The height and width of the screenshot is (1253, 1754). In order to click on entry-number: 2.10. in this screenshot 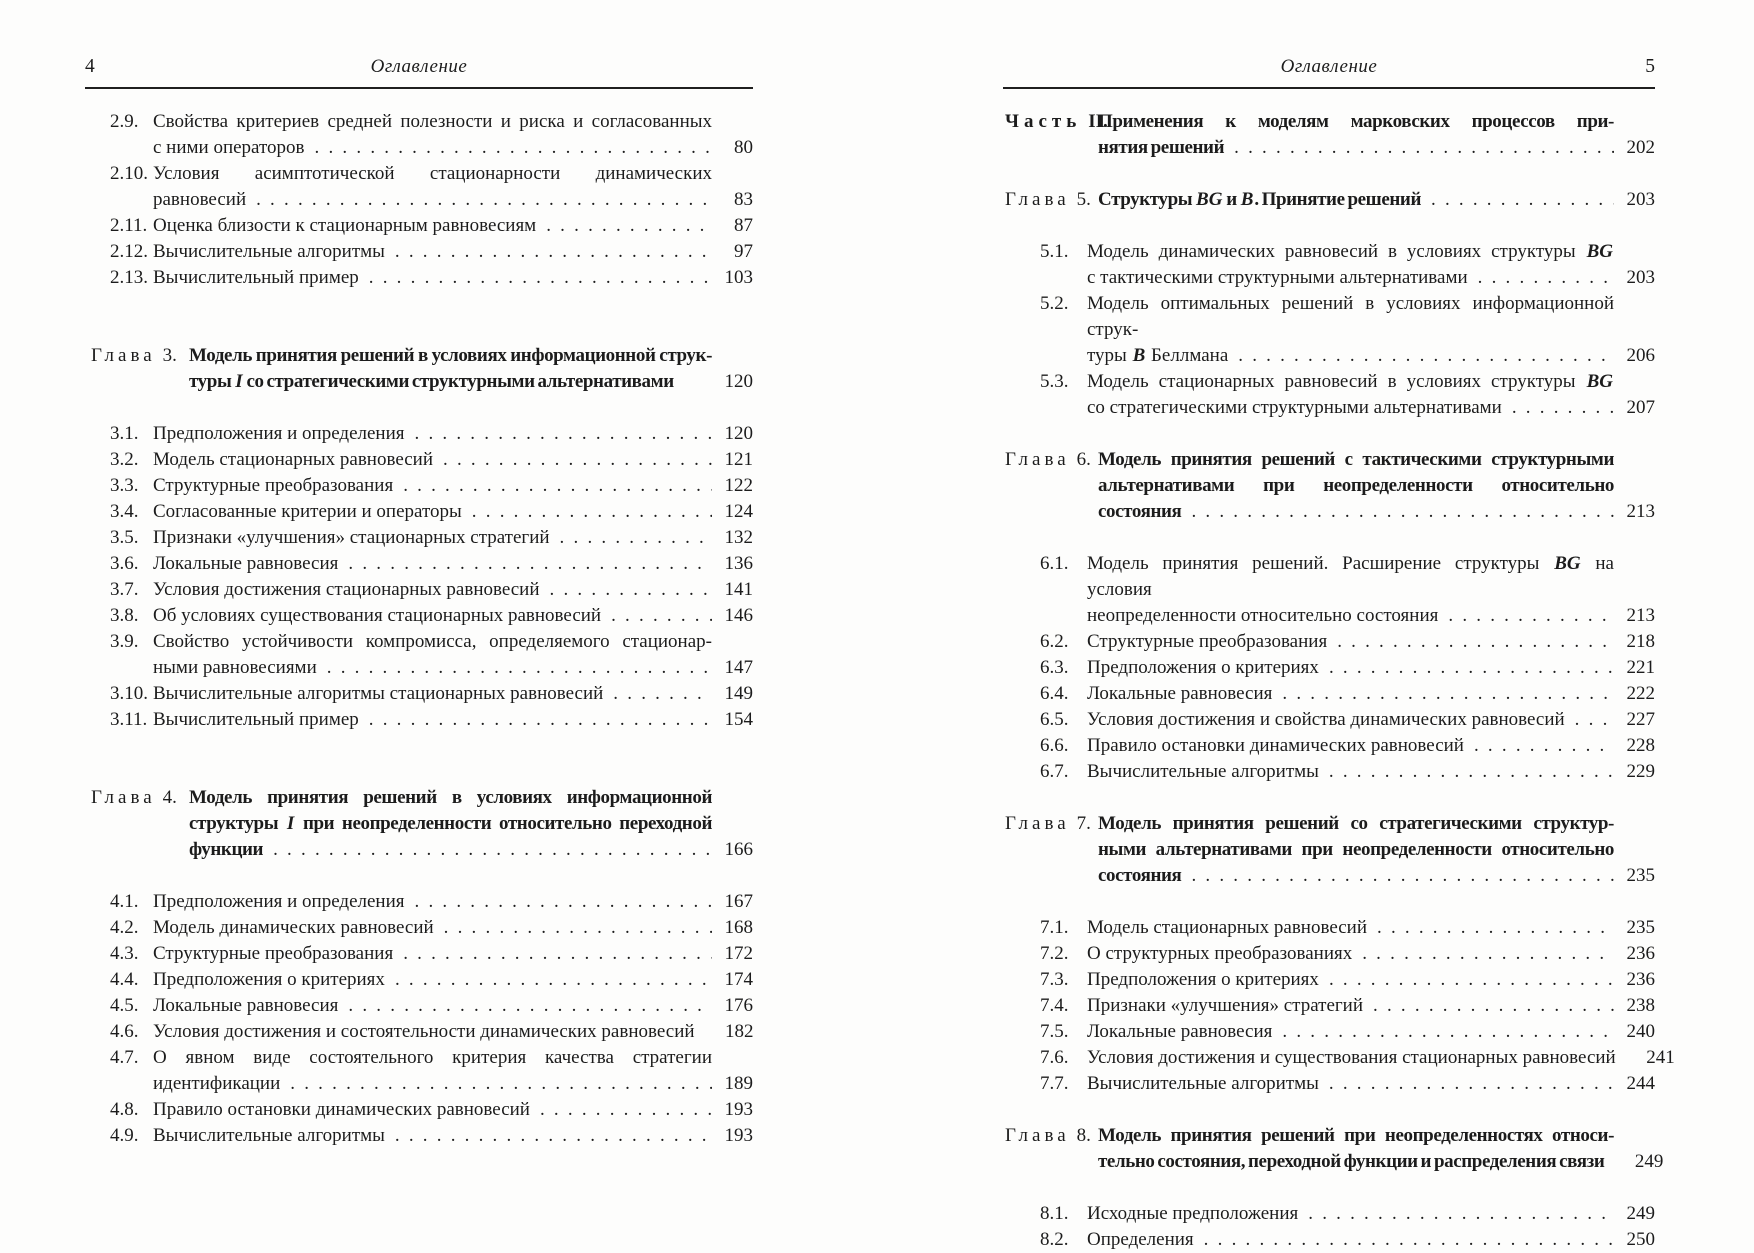, I will do `click(129, 173)`.